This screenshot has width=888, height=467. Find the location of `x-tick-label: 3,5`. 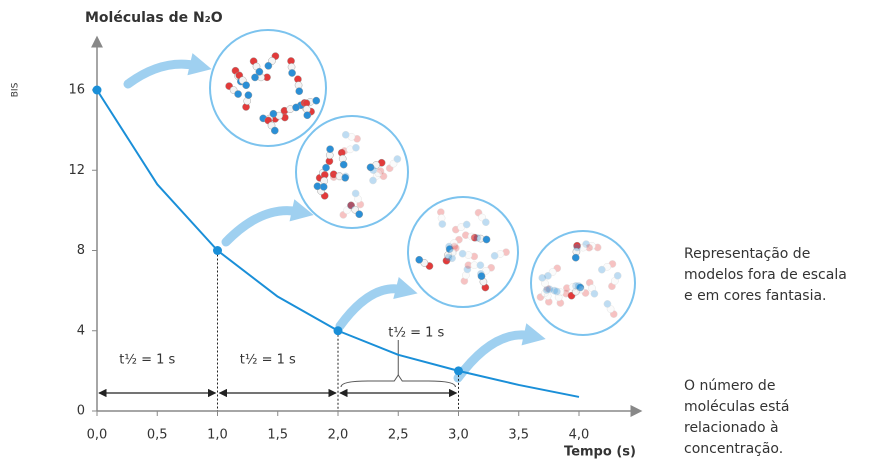

x-tick-label: 3,5 is located at coordinates (518, 435).